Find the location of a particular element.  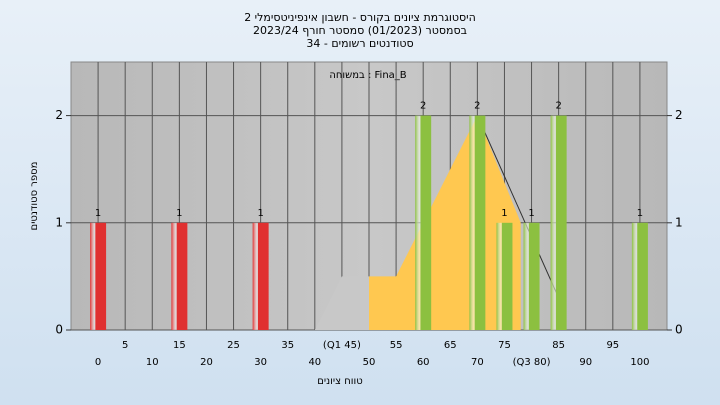

x-tick-label: 55 is located at coordinates (396, 345).